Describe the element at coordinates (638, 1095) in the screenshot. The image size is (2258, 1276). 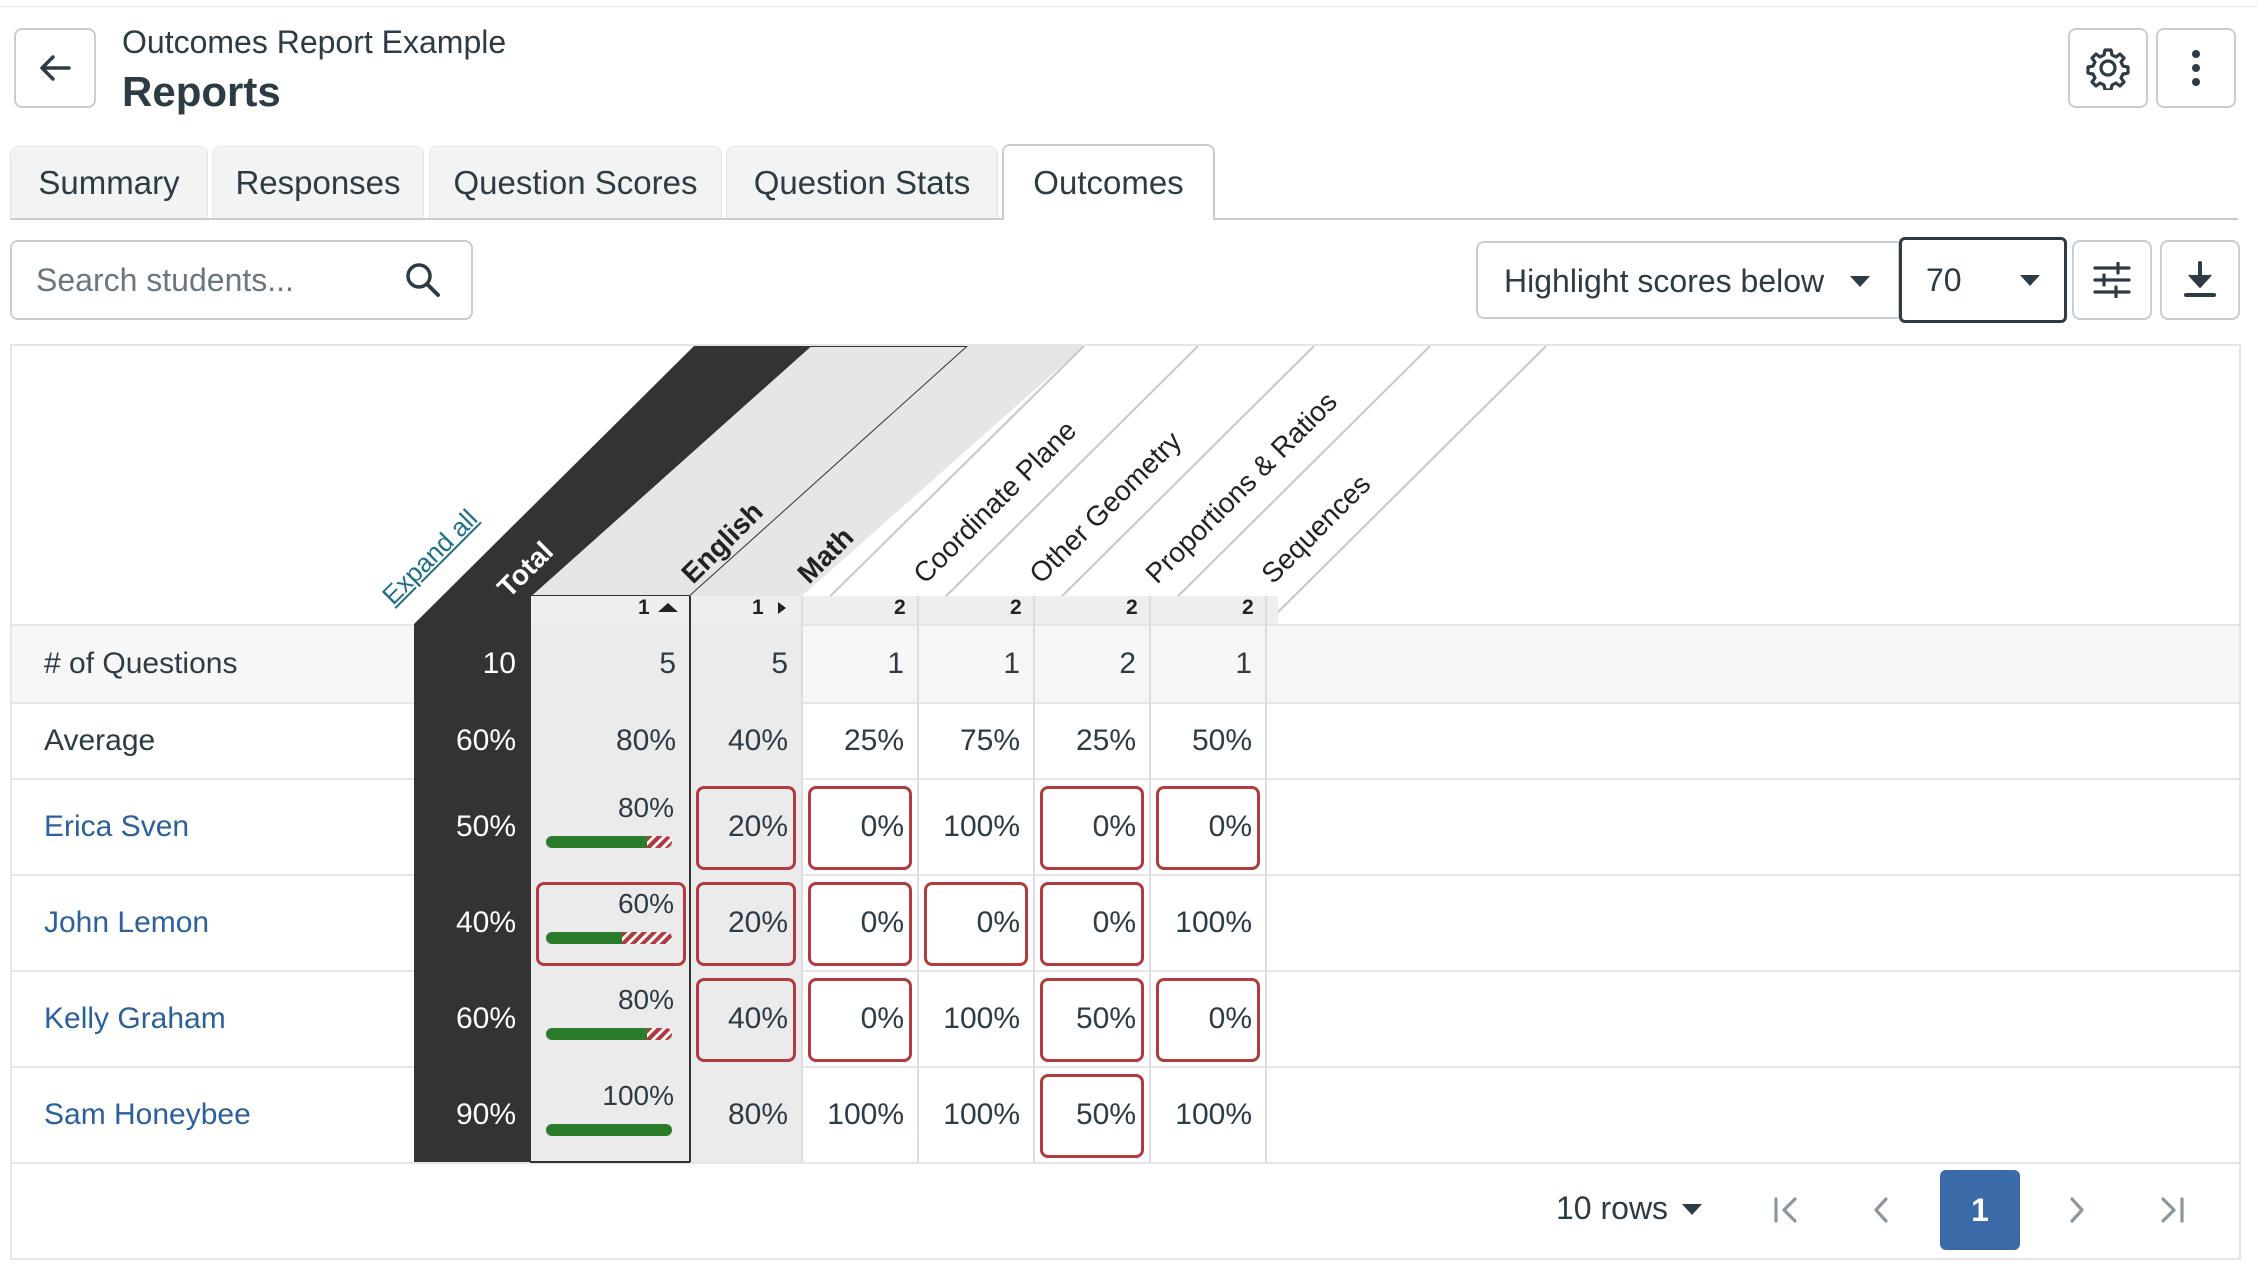
I see `english-score: 100%` at that location.